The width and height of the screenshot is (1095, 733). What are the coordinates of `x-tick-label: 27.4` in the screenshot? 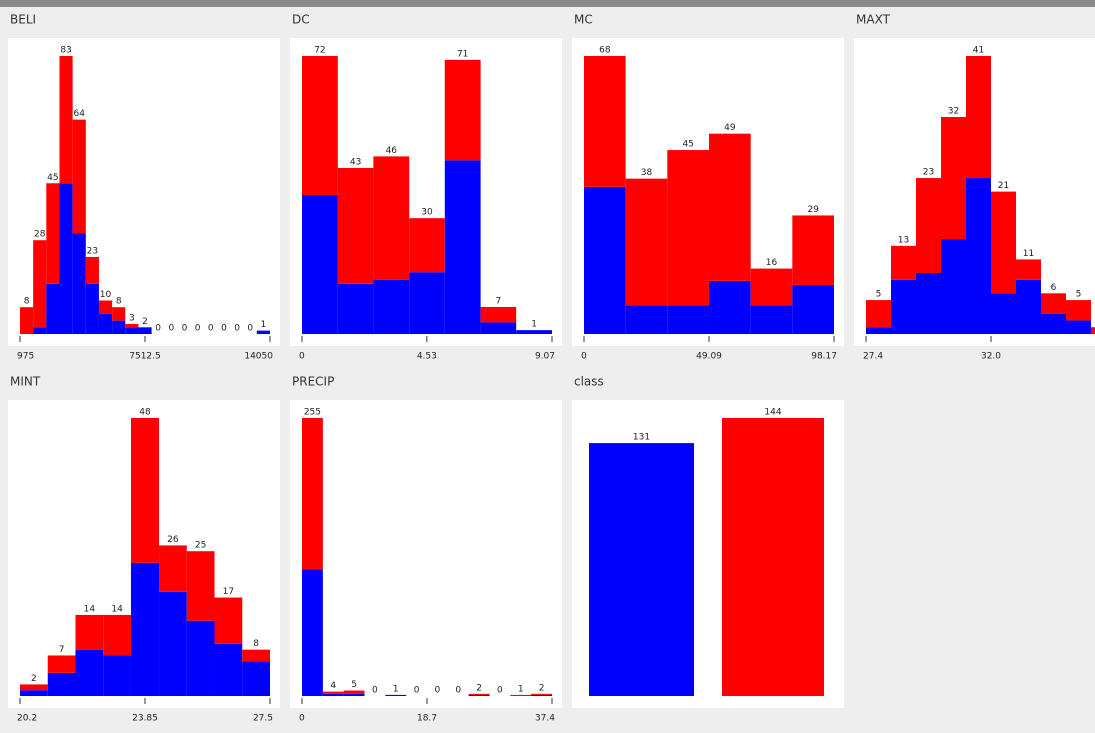 It's located at (873, 357).